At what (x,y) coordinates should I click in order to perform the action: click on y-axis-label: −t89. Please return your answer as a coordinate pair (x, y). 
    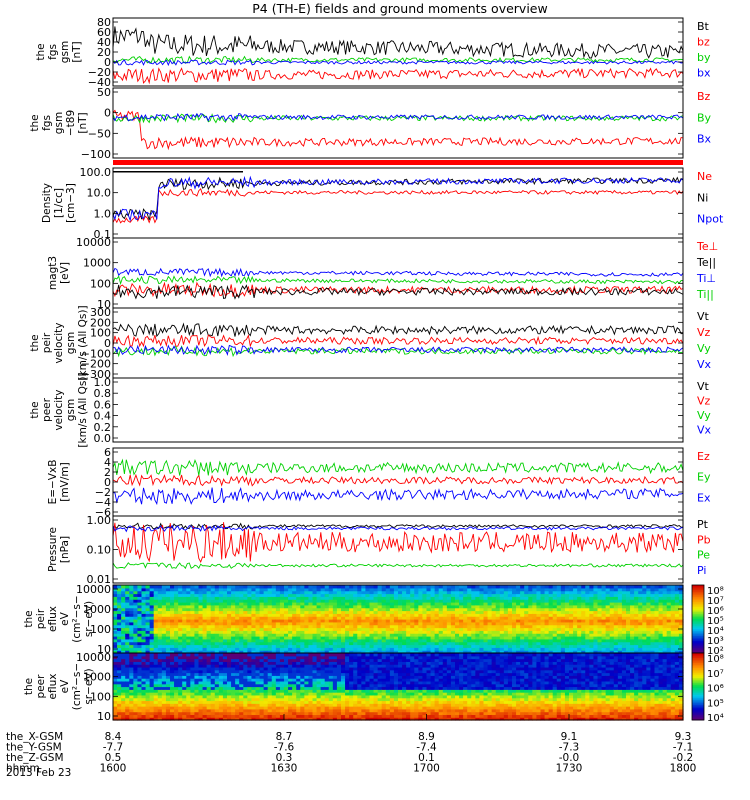
    Looking at the image, I should click on (71, 123).